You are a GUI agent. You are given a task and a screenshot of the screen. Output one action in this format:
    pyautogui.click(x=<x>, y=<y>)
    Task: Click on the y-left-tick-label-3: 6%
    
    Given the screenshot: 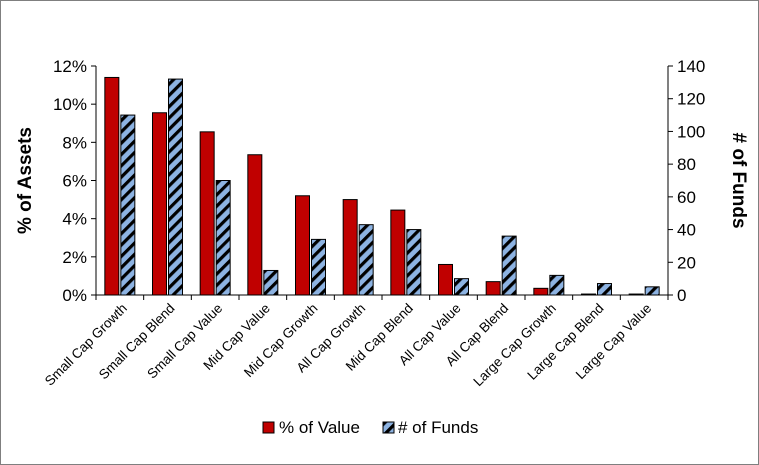 What is the action you would take?
    pyautogui.click(x=74, y=181)
    